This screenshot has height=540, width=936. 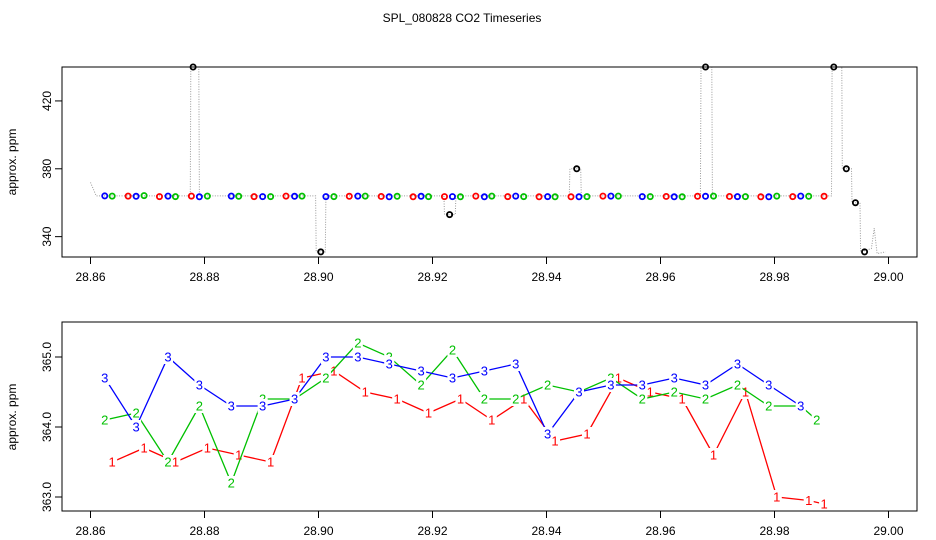 I want to click on top-panel-y-axis-label: approx. ppm, so click(x=12, y=162).